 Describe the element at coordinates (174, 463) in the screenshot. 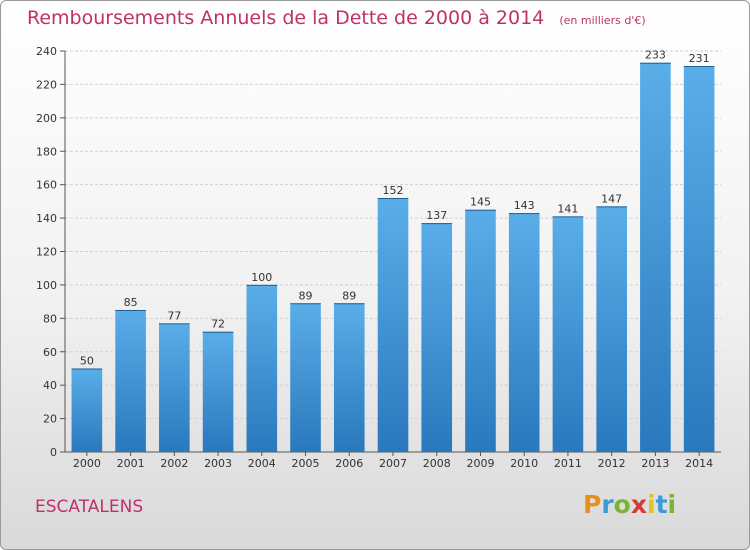

I see `x-tick-label: 2002` at that location.